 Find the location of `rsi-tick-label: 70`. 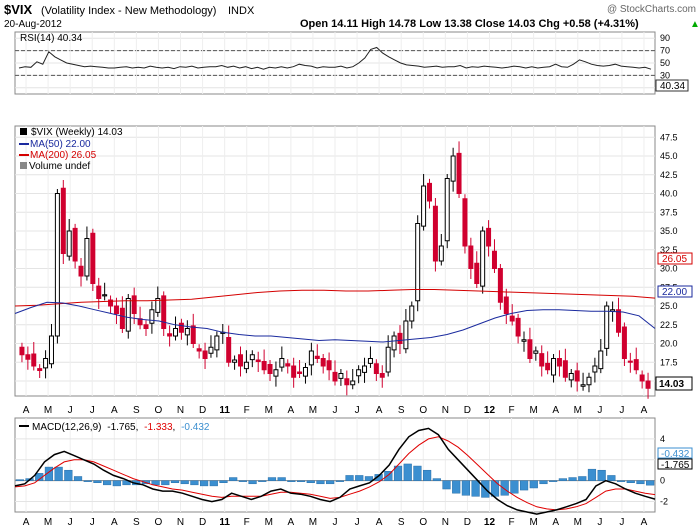

rsi-tick-label: 70 is located at coordinates (665, 51).